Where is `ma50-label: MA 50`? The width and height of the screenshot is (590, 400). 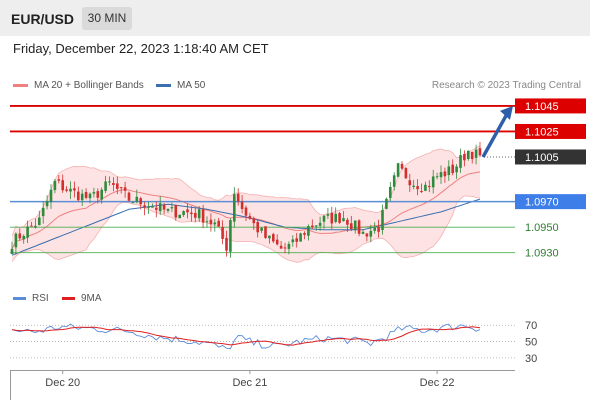
ma50-label: MA 50 is located at coordinates (191, 85).